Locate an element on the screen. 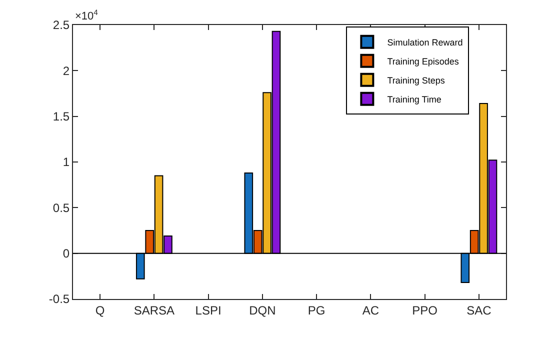  legend-label: Training Steps is located at coordinates (416, 80).